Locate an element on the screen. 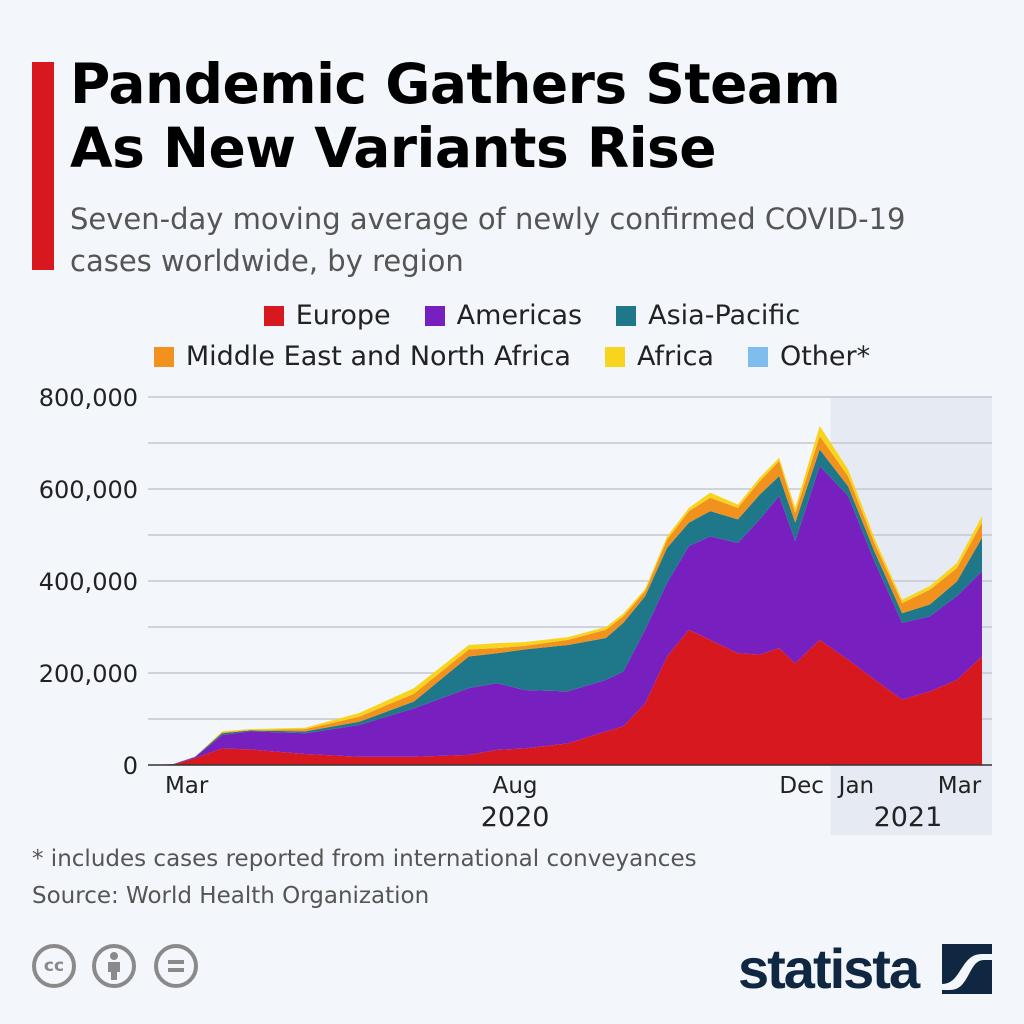 The image size is (1024, 1024). attribution-icon is located at coordinates (114, 966).